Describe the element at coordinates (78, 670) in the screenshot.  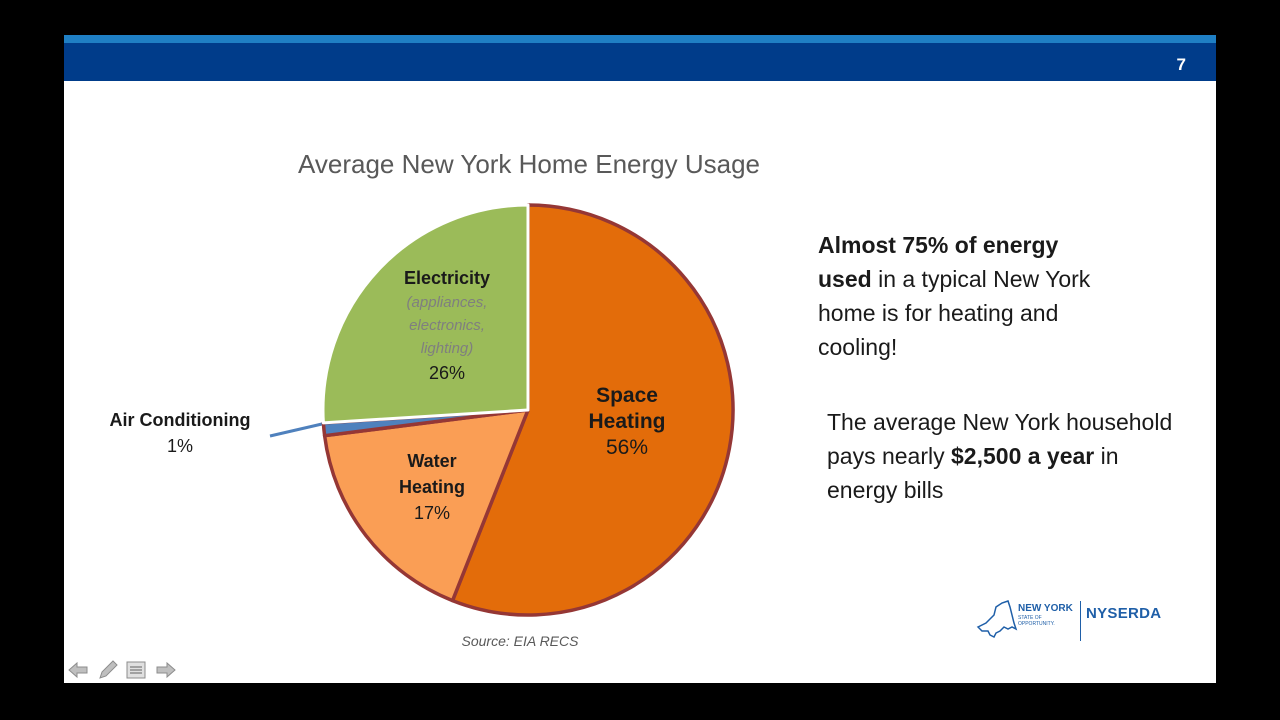
I see `back-arrow-icon` at that location.